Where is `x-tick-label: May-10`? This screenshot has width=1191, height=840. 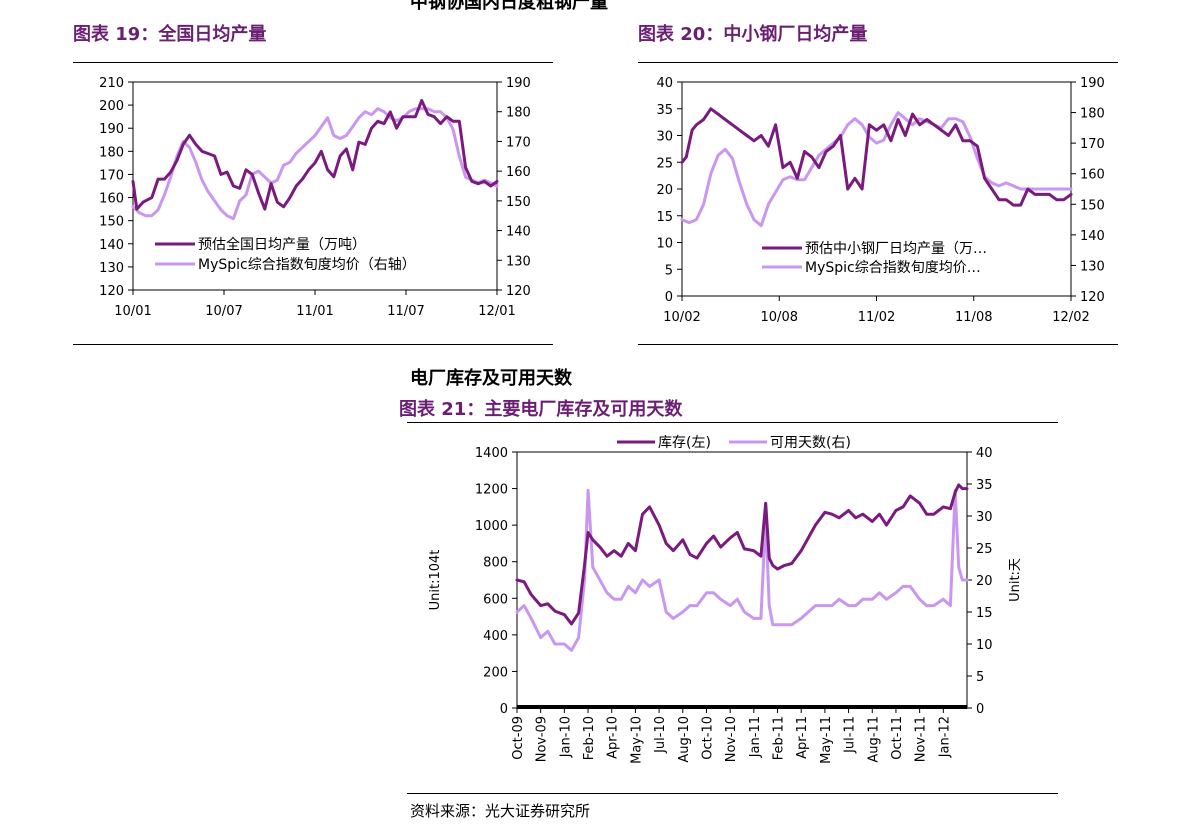
x-tick-label: May-10 is located at coordinates (636, 740).